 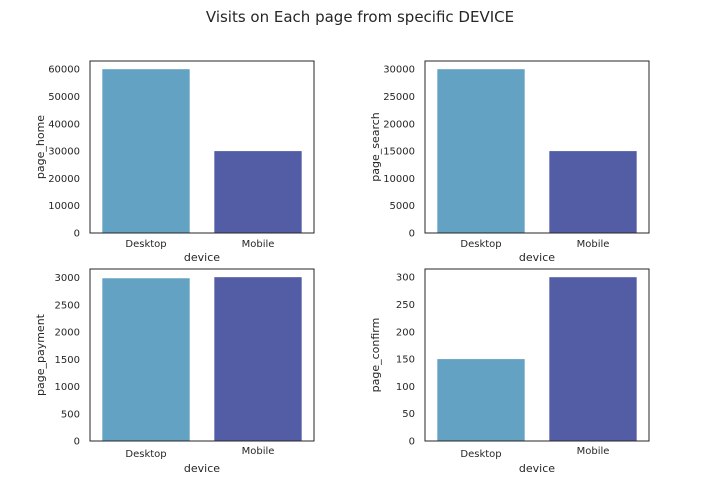 I want to click on y-tick-label: 1000, so click(x=67, y=387).